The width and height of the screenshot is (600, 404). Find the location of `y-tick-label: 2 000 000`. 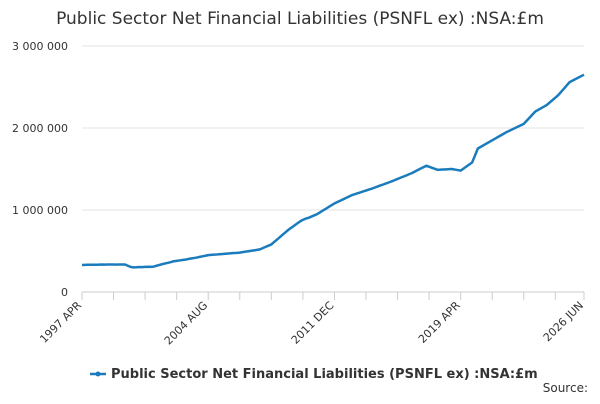

y-tick-label: 2 000 000 is located at coordinates (40, 128).